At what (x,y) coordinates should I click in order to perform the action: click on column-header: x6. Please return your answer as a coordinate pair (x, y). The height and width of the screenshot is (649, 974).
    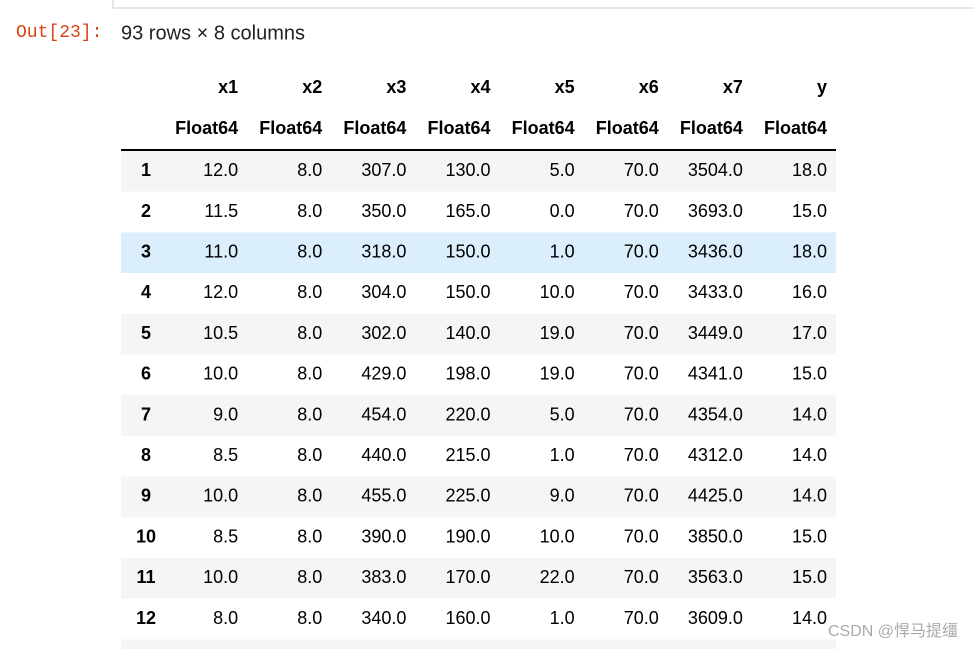
    Looking at the image, I should click on (649, 87).